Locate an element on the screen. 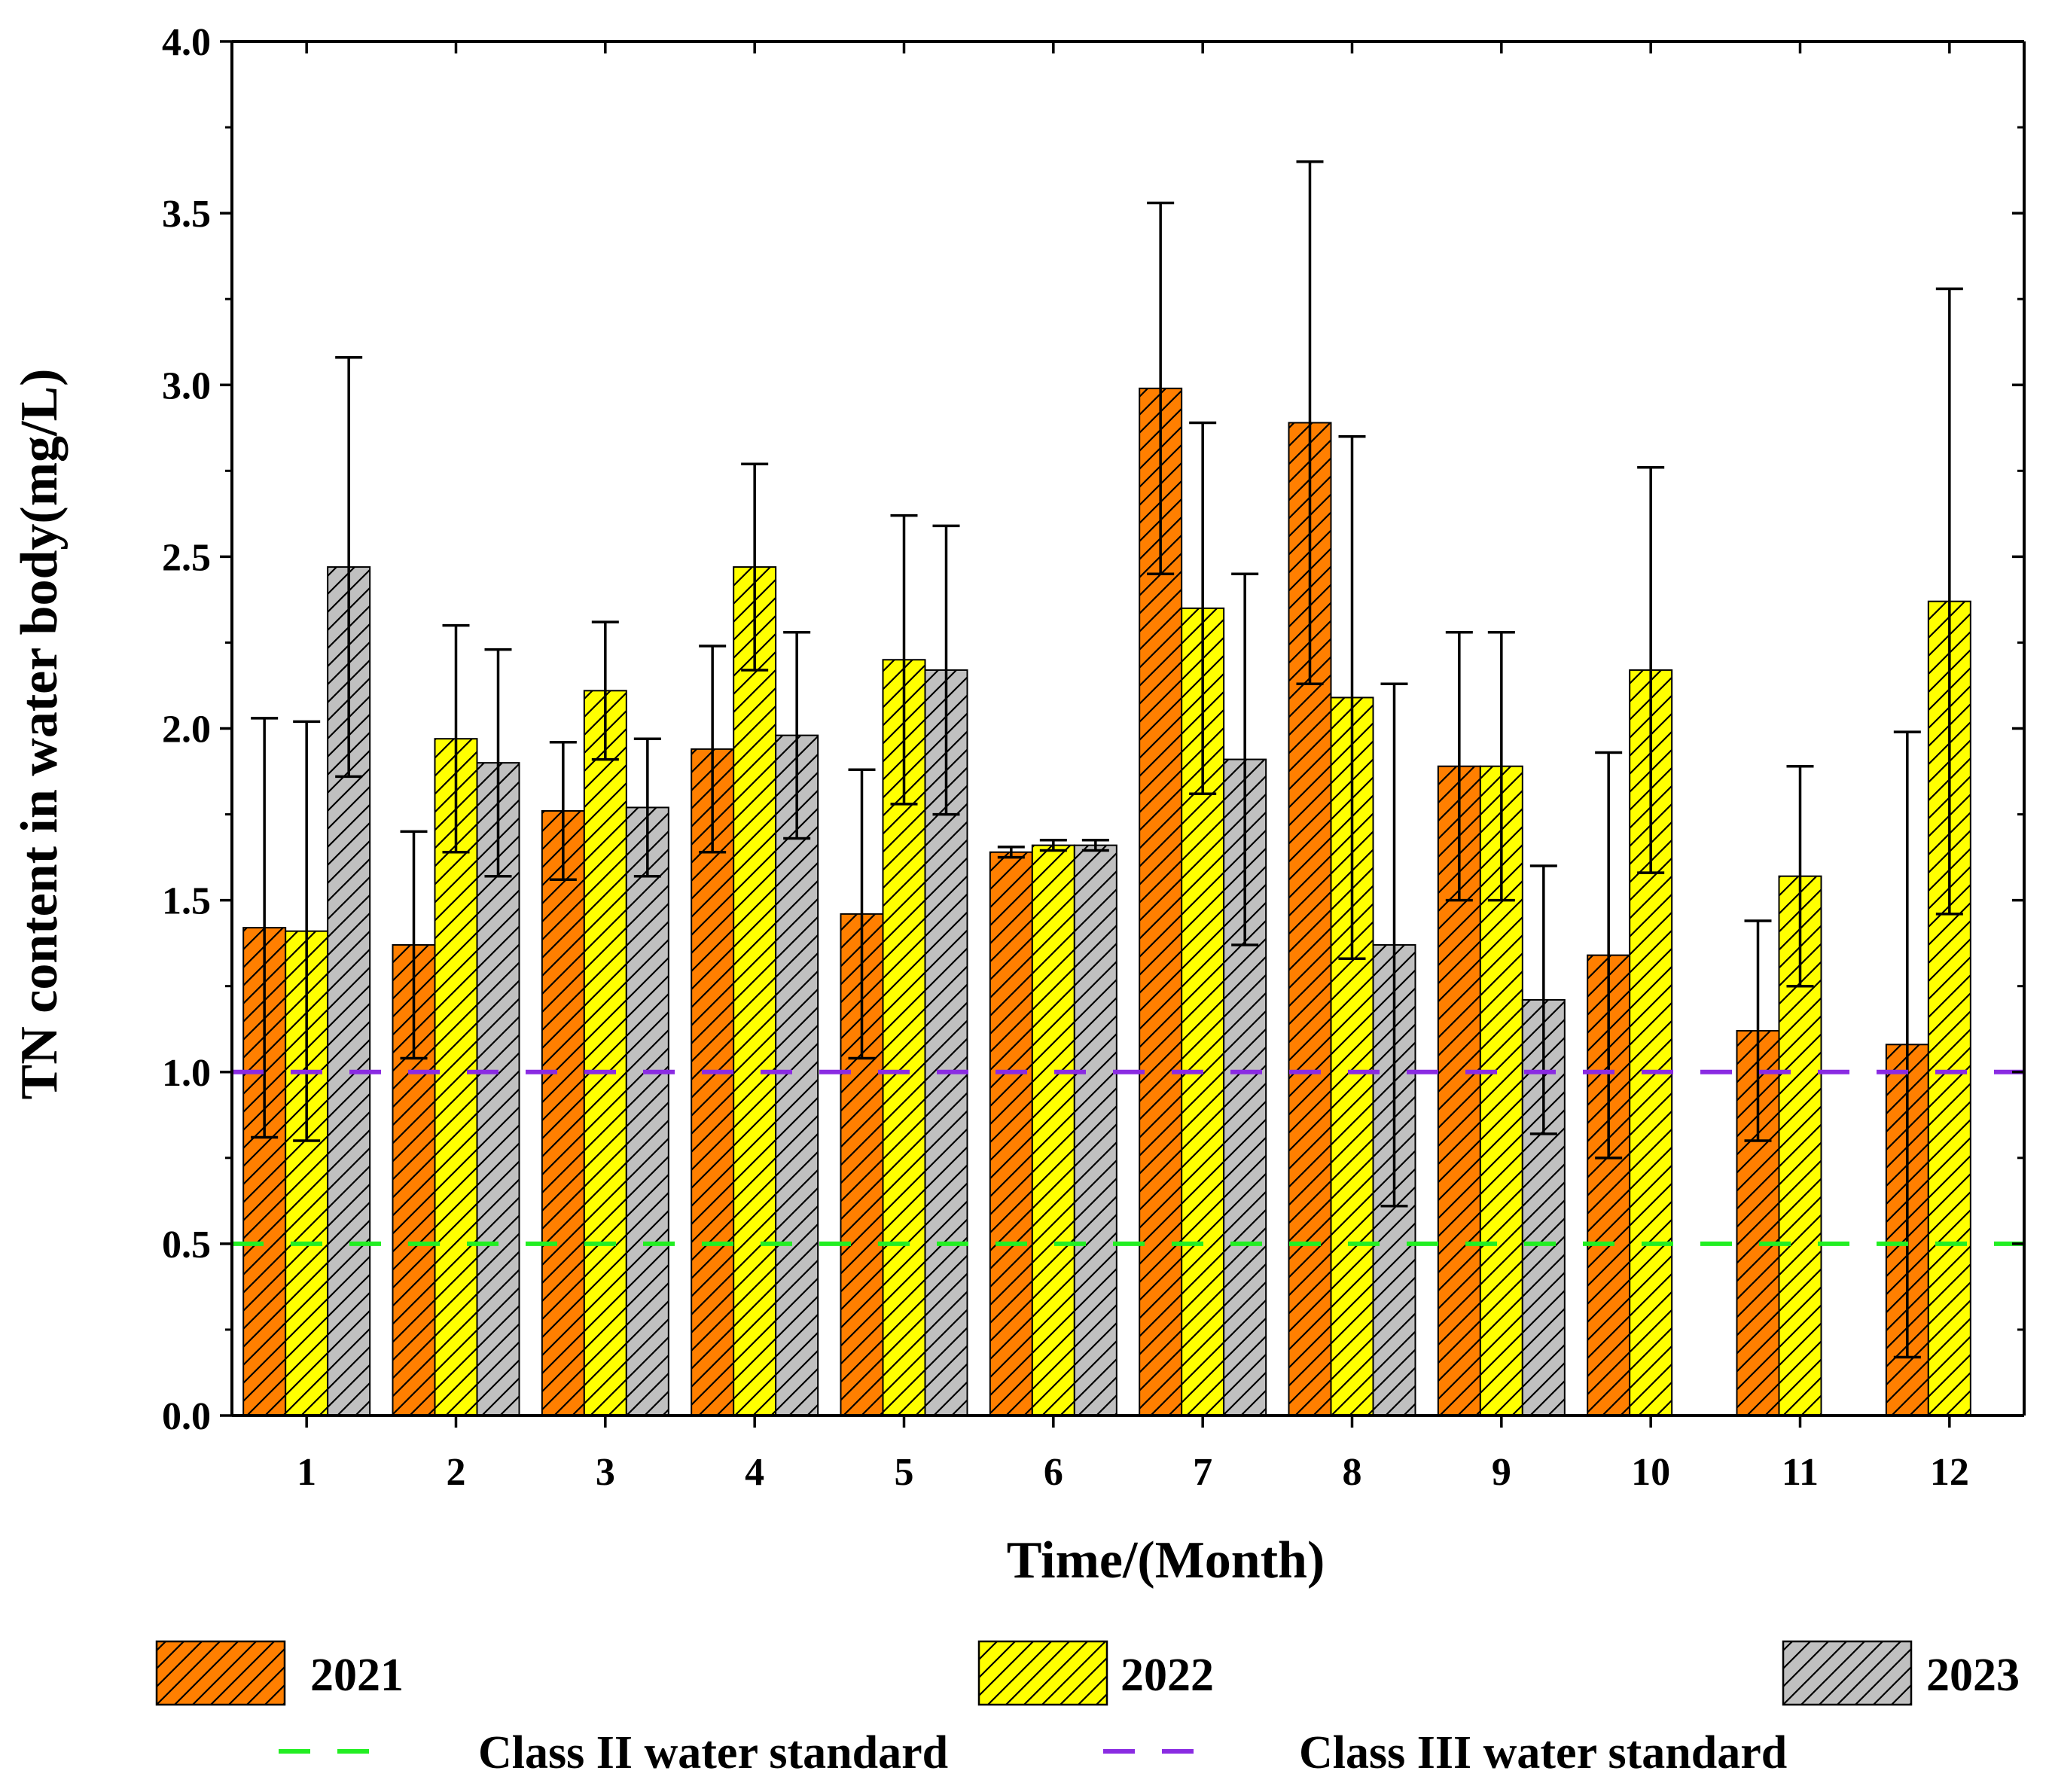 Image resolution: width=2052 pixels, height=1792 pixels. x-tick-label-8: 8 is located at coordinates (1352, 1472).